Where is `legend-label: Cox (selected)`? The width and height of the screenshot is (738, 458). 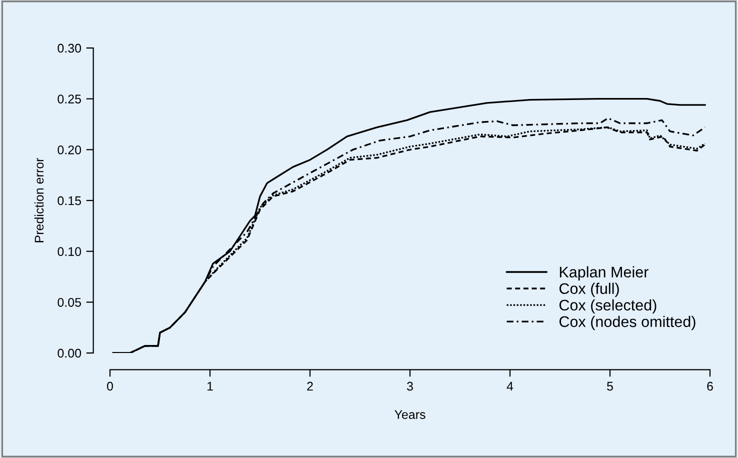 legend-label: Cox (selected) is located at coordinates (607, 306).